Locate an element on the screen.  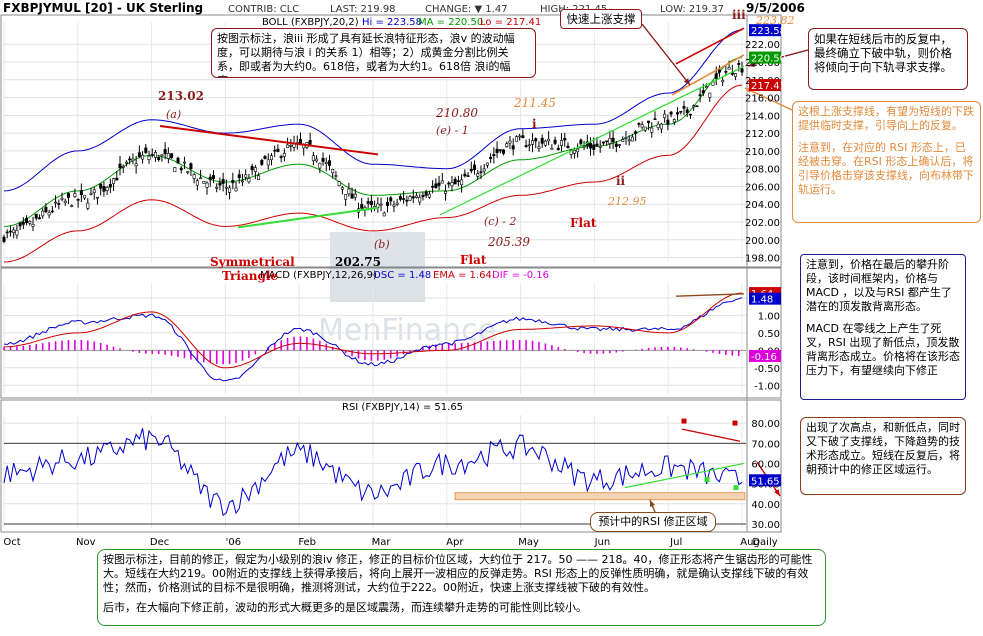
macd-value-tag is located at coordinates (765, 355).